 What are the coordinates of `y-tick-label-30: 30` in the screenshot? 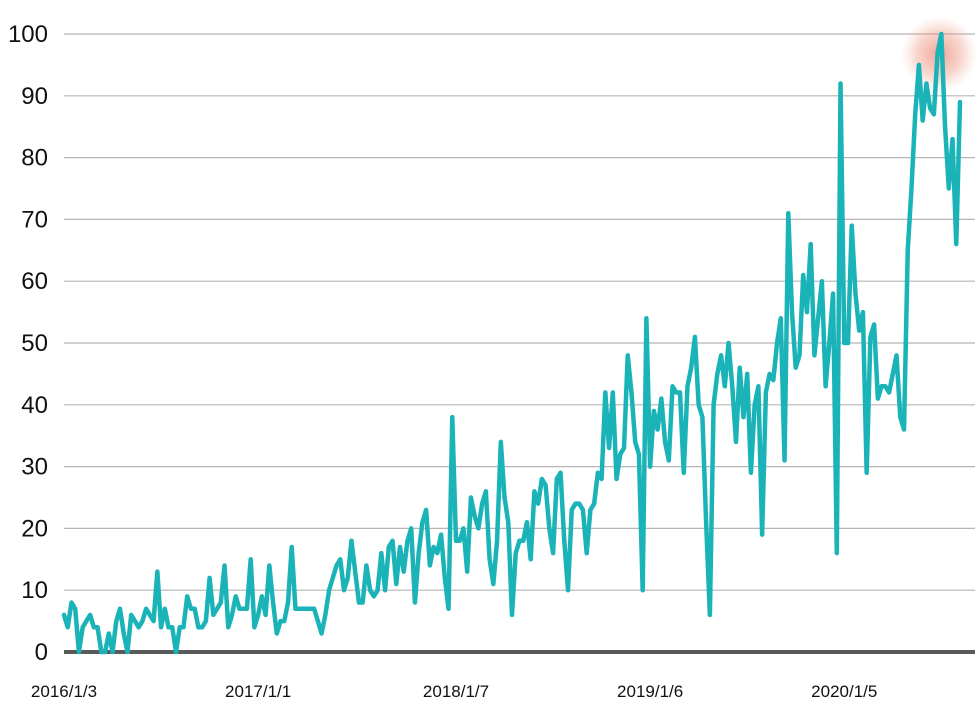 It's located at (34, 467).